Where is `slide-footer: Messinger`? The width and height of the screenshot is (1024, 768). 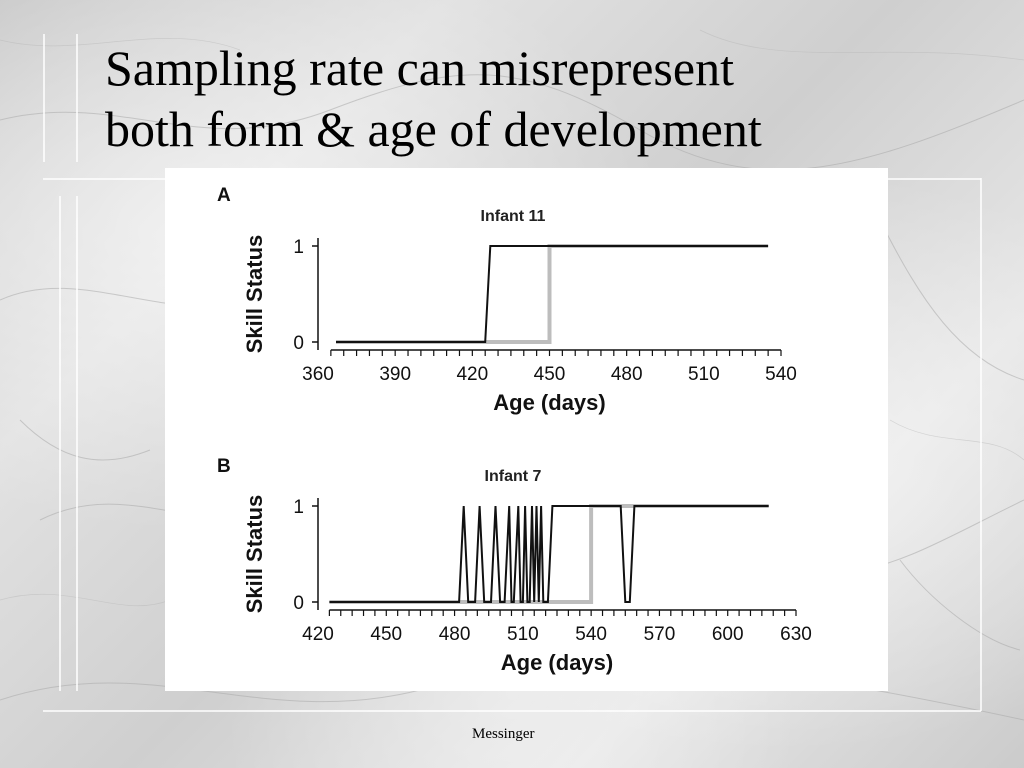
slide-footer: Messinger is located at coordinates (503, 734).